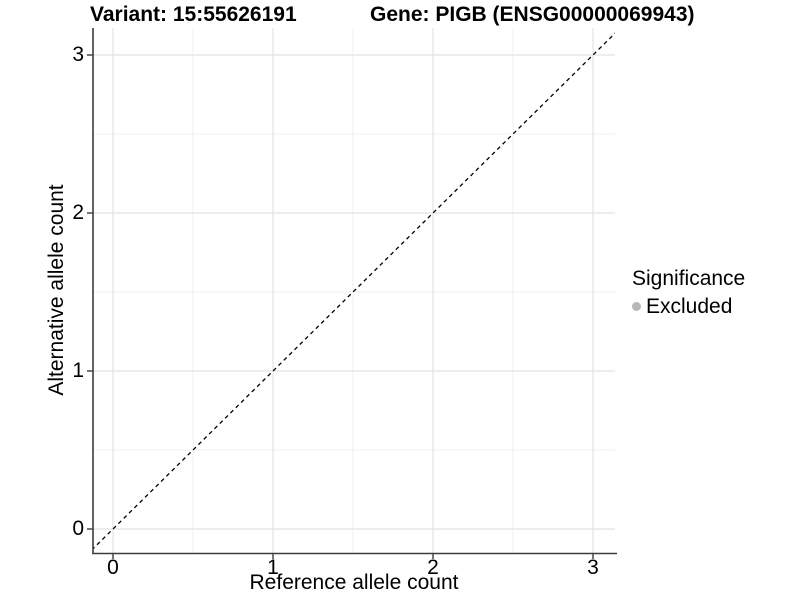 The width and height of the screenshot is (800, 600). I want to click on x-axis-title: Reference allele count, so click(354, 582).